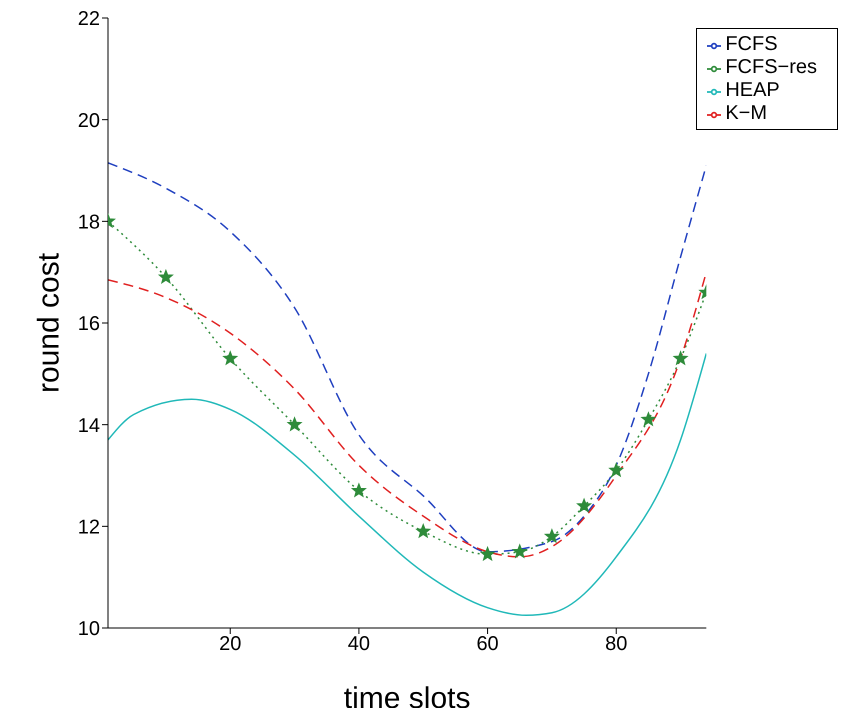 This screenshot has height=715, width=867. Describe the element at coordinates (89, 324) in the screenshot. I see `y-tick-label: 16` at that location.